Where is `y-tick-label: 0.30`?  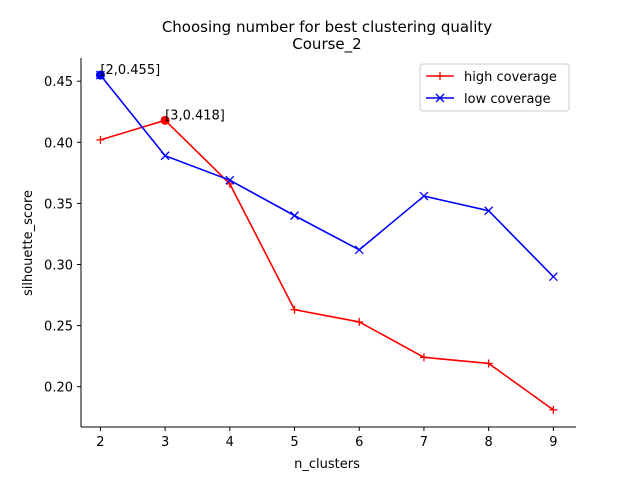
y-tick-label: 0.30 is located at coordinates (58, 265).